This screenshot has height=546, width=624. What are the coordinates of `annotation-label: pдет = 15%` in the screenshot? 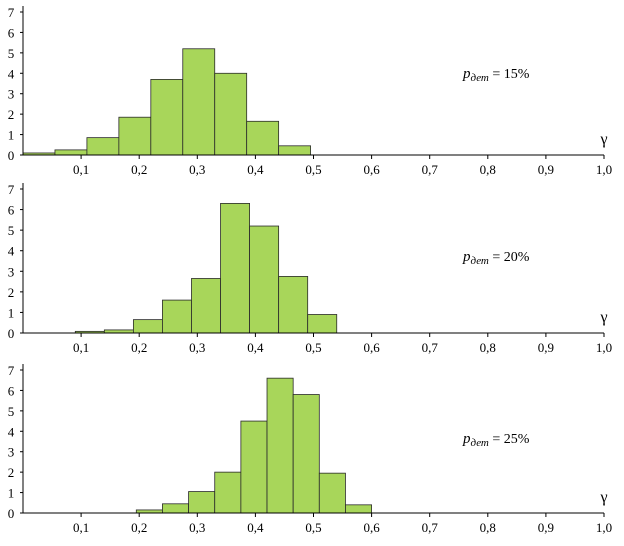 It's located at (496, 75).